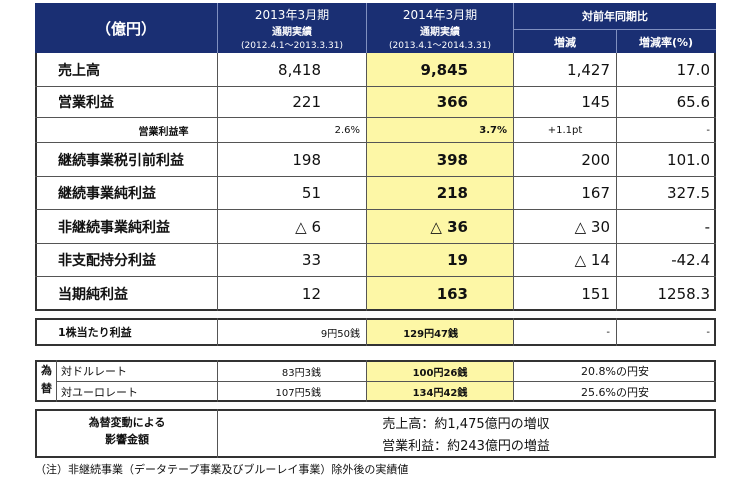 This screenshot has width=747, height=483. What do you see at coordinates (95, 332) in the screenshot?
I see `eps-label: 1株当たり利益` at bounding box center [95, 332].